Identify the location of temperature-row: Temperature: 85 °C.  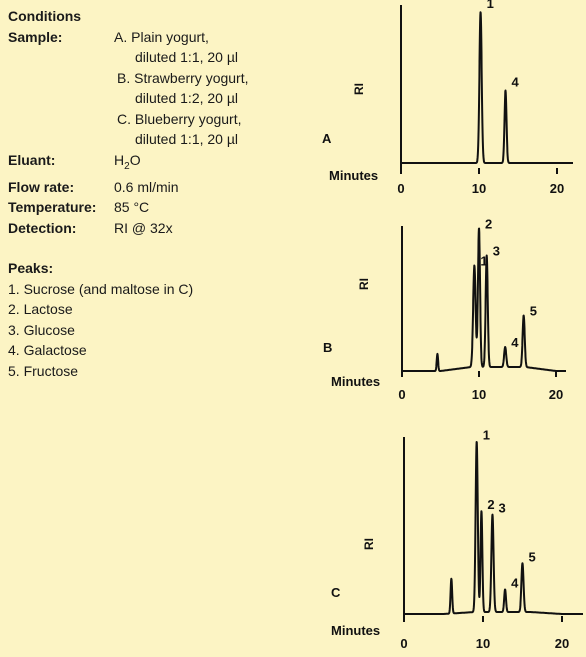
(158, 207).